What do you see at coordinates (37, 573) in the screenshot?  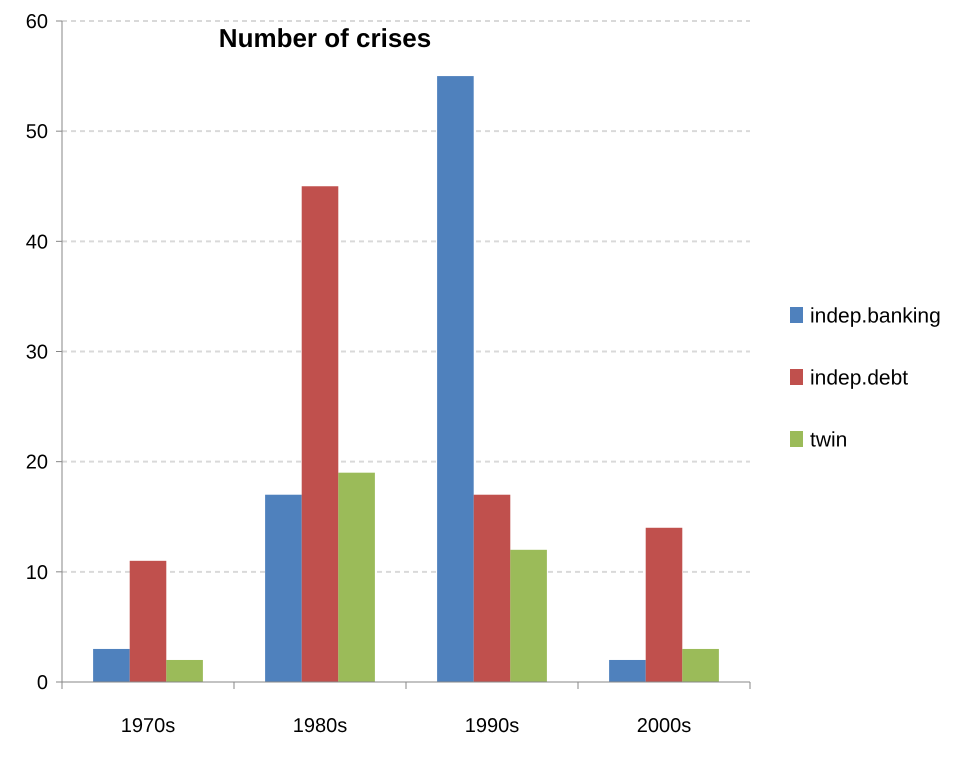 I see `y-tick-label: 10` at bounding box center [37, 573].